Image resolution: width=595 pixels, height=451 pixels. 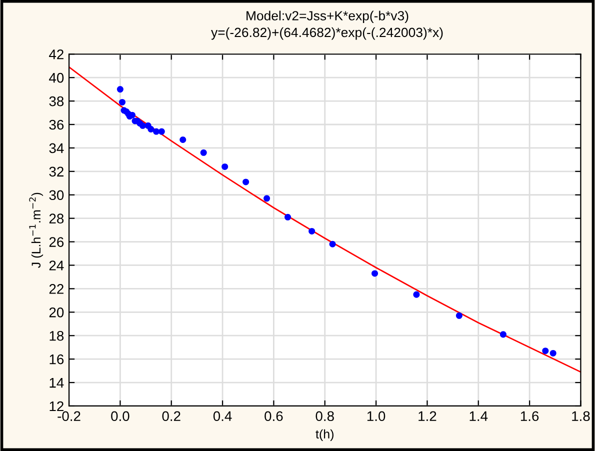 What do you see at coordinates (56, 54) in the screenshot?
I see `y-tick-label: 42` at bounding box center [56, 54].